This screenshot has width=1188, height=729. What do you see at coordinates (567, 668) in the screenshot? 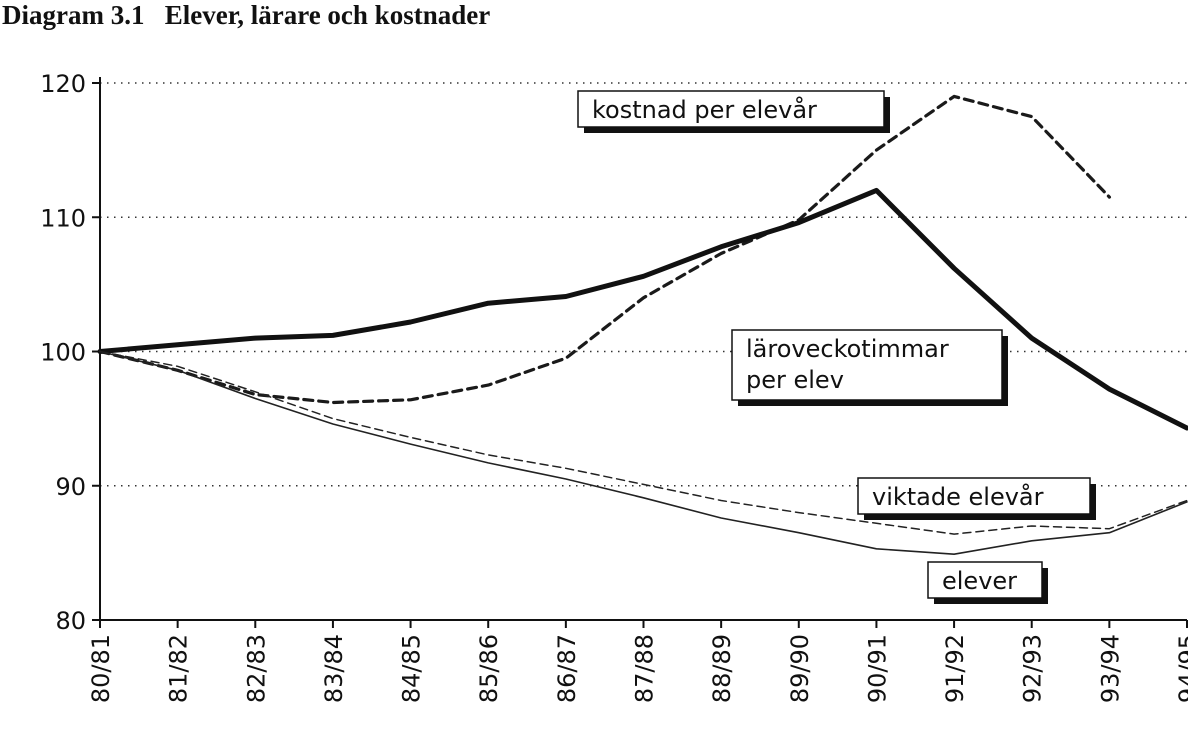
I see `x-tick-label: 86/87` at bounding box center [567, 668].